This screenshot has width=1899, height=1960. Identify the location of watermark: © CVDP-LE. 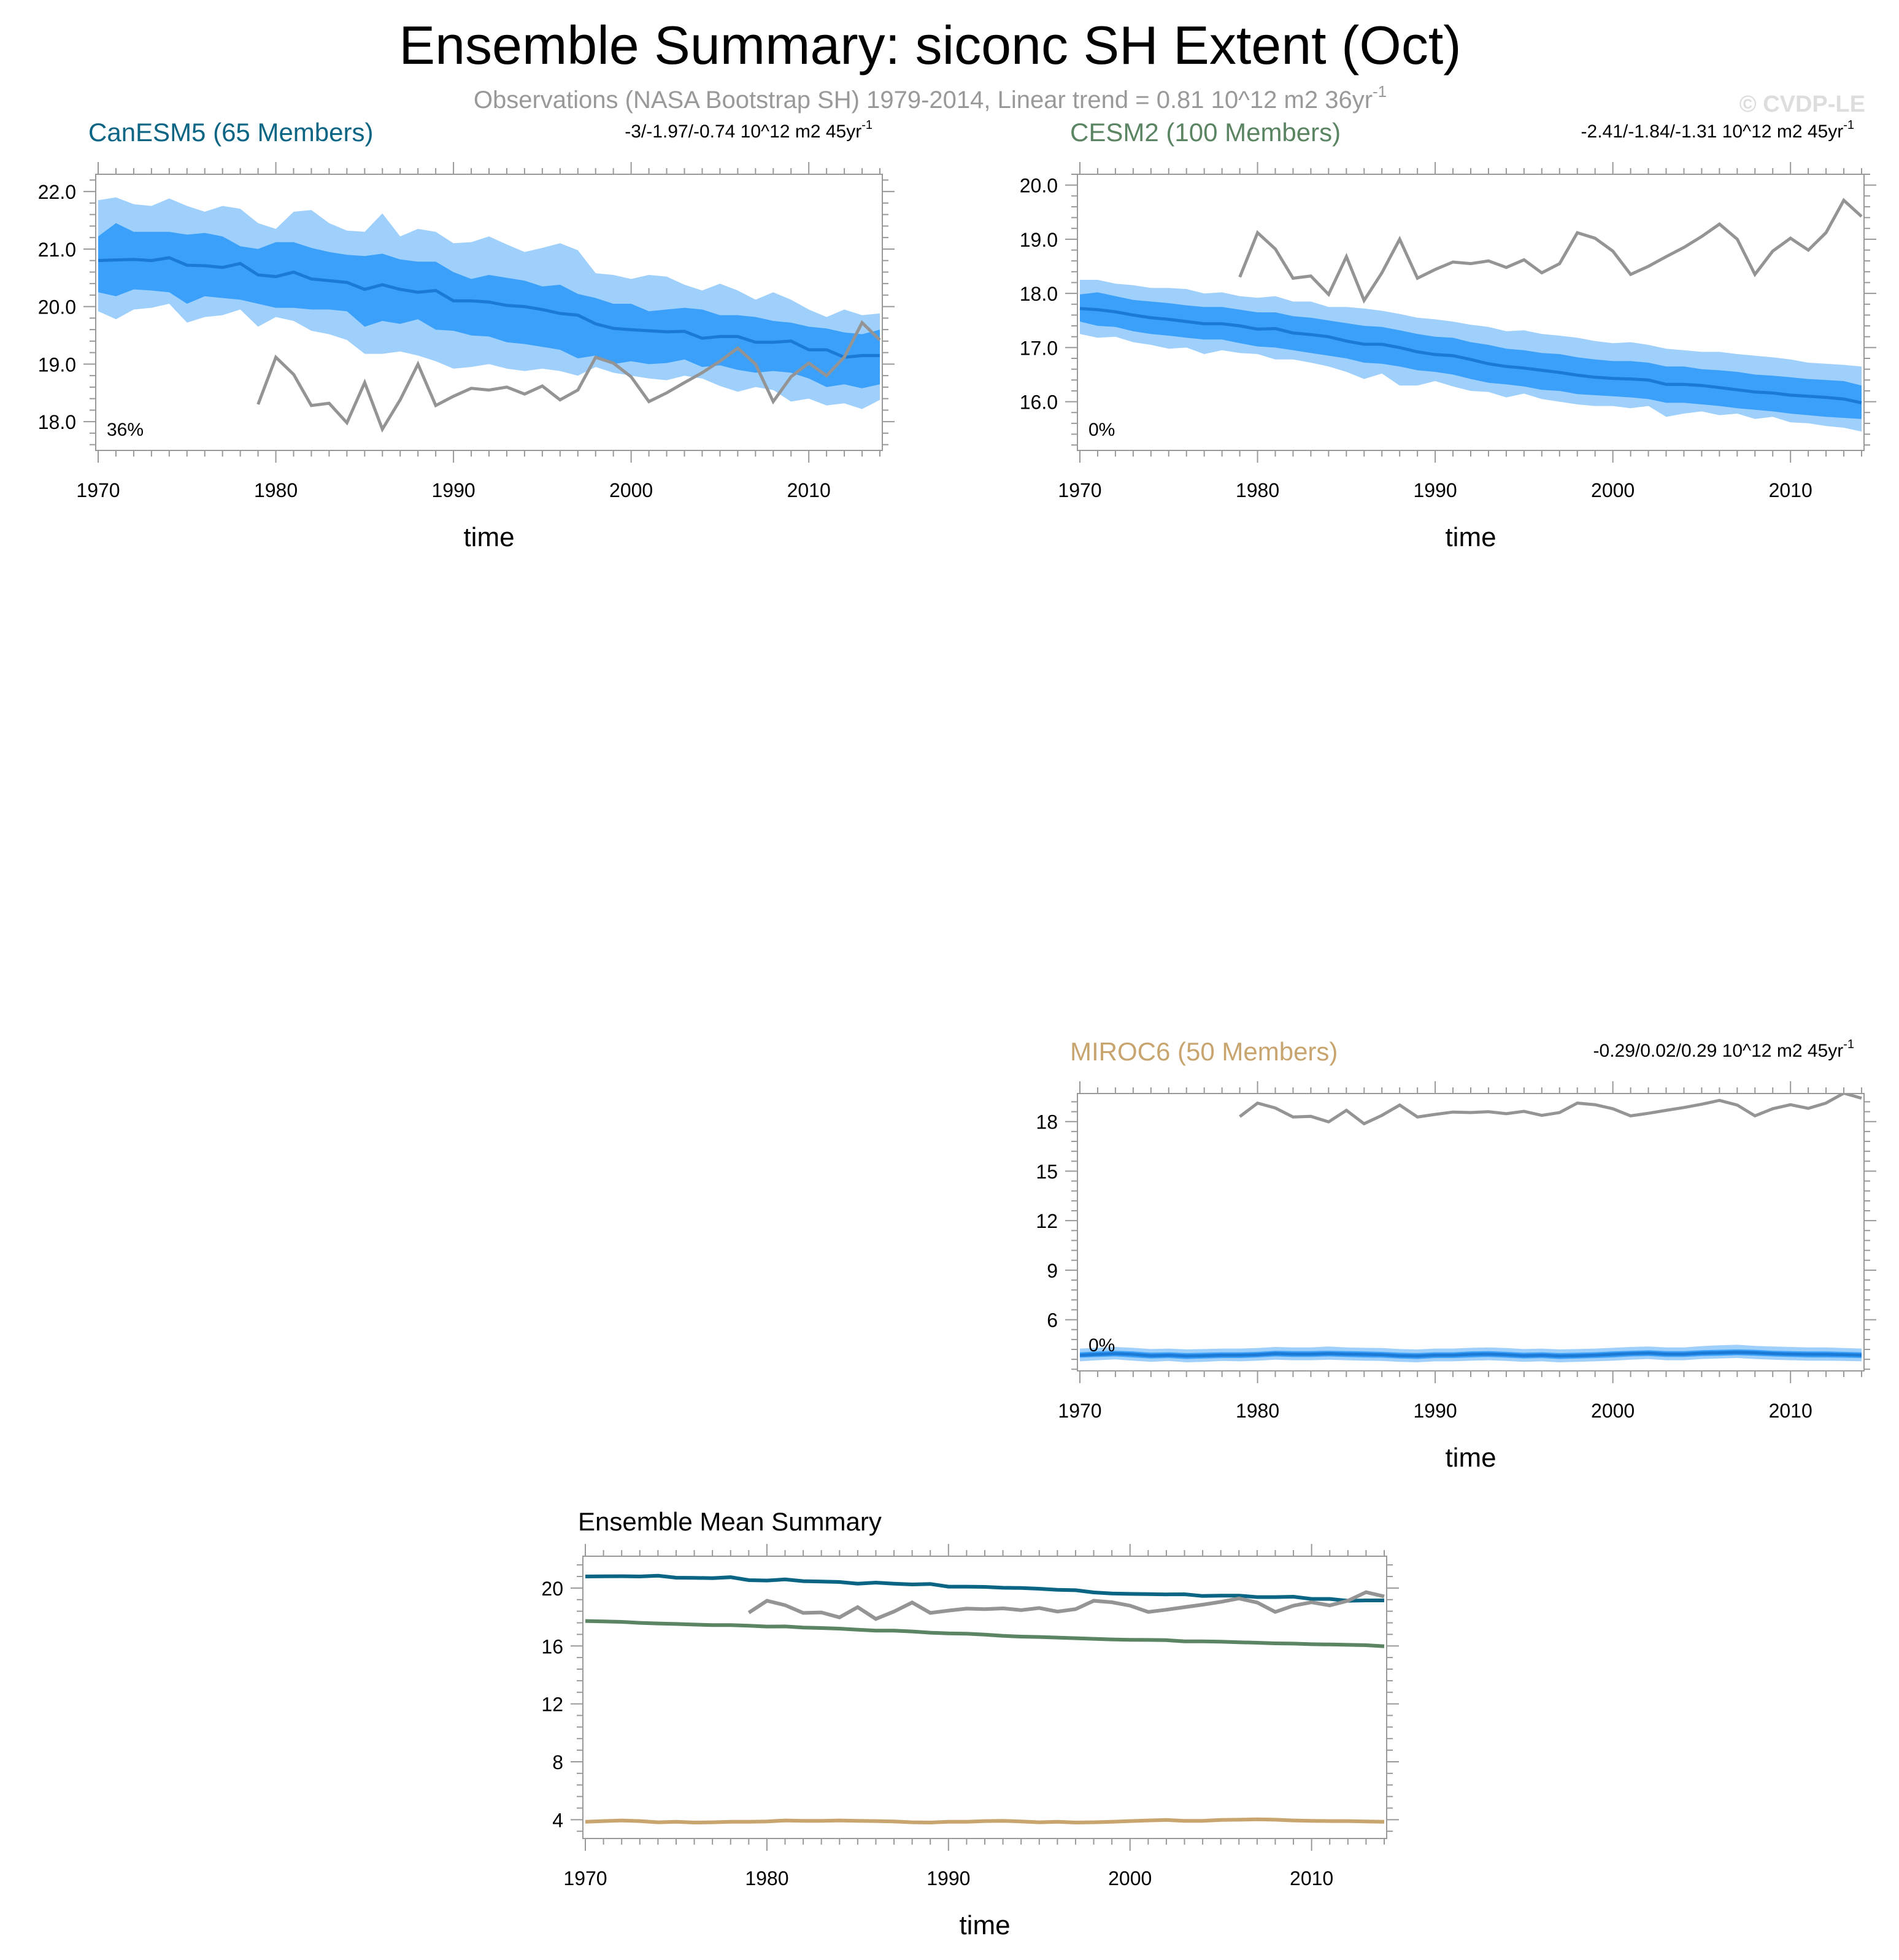
(1802, 104).